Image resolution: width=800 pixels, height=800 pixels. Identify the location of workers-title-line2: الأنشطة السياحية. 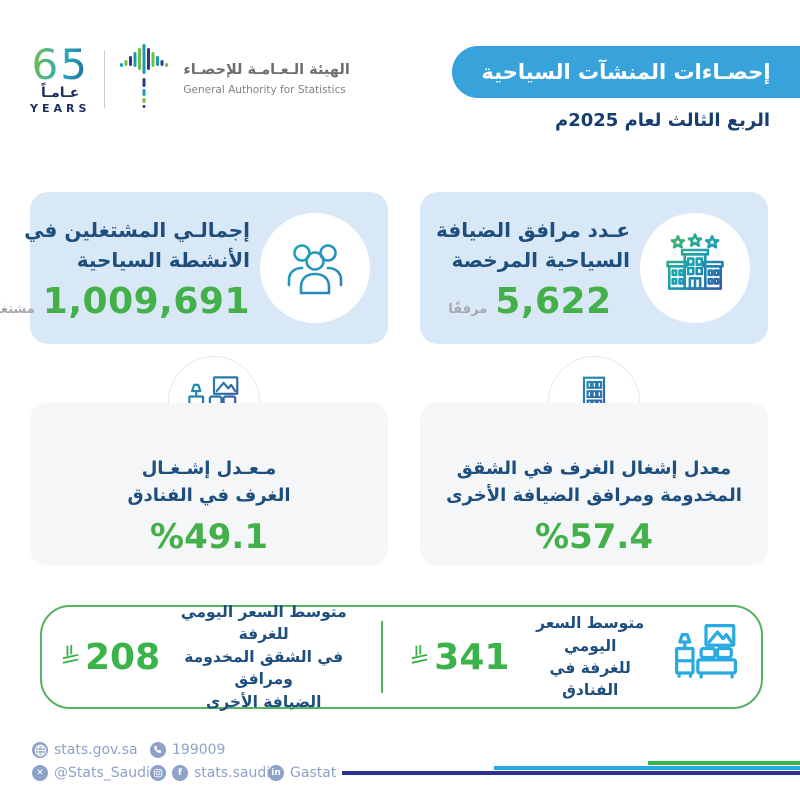
(163, 259).